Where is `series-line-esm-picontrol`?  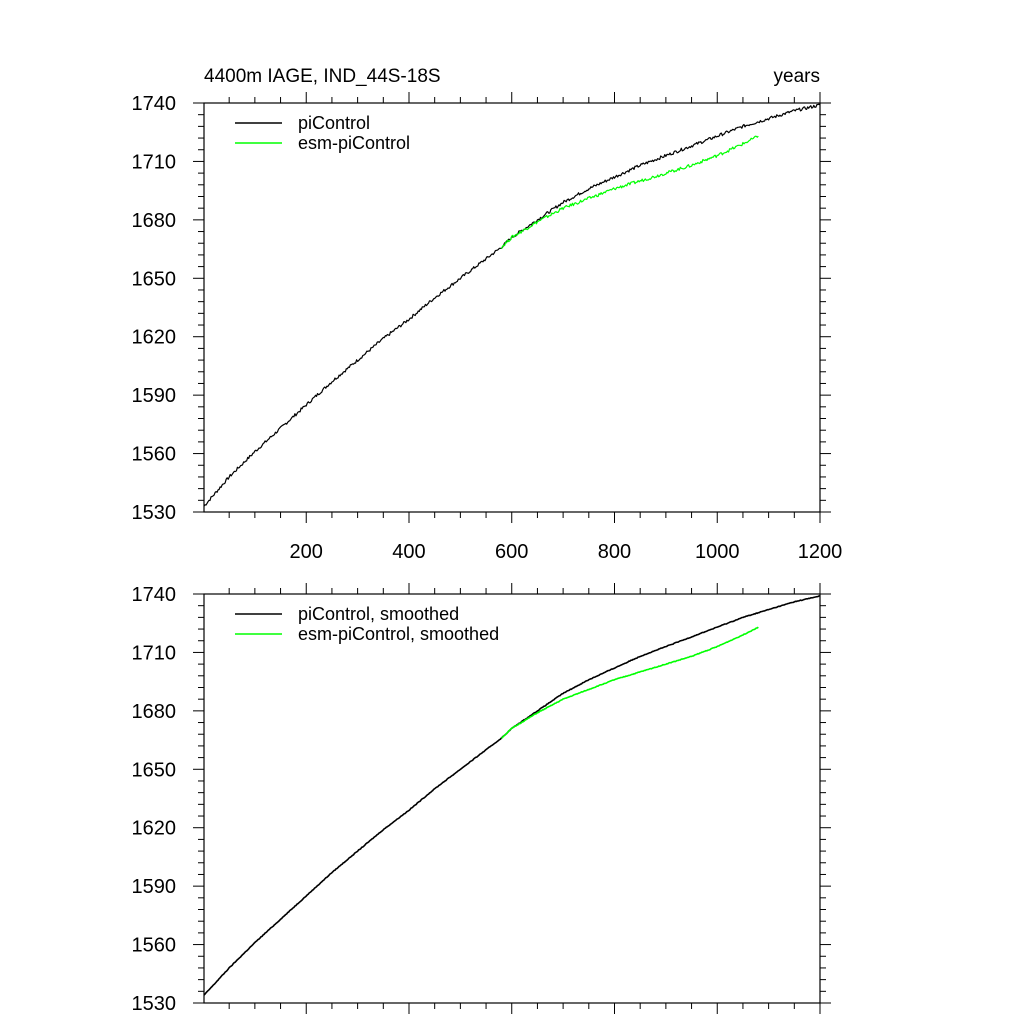
series-line-esm-picontrol is located at coordinates (629, 192).